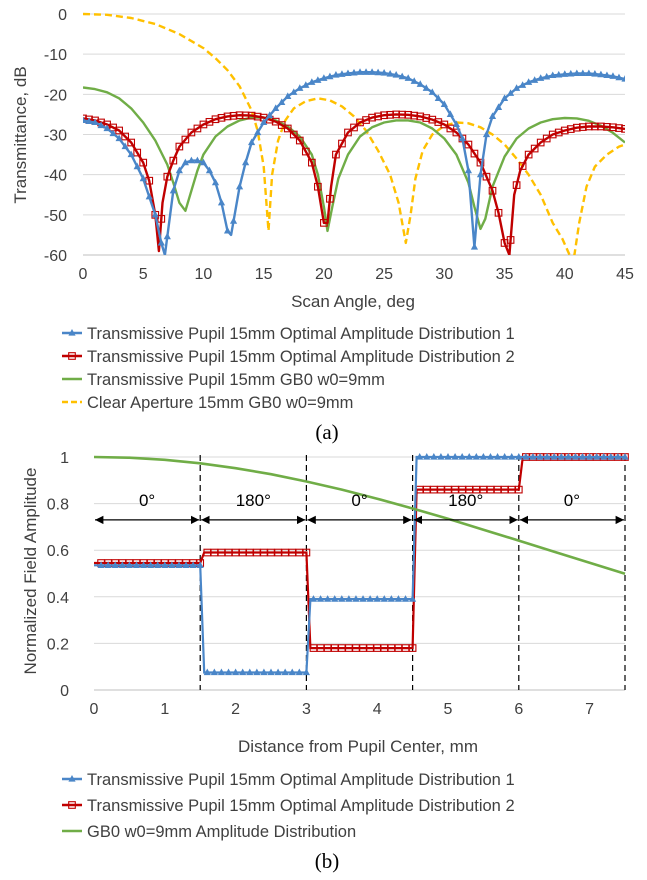 This screenshot has height=880, width=647. I want to click on x-tick-label: 6, so click(518, 709).